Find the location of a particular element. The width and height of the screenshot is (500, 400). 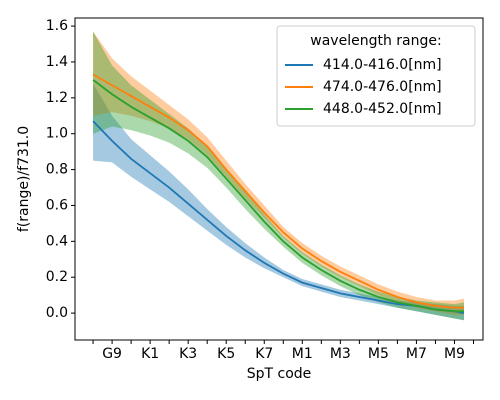

x-tick-label: K1 is located at coordinates (150, 354).